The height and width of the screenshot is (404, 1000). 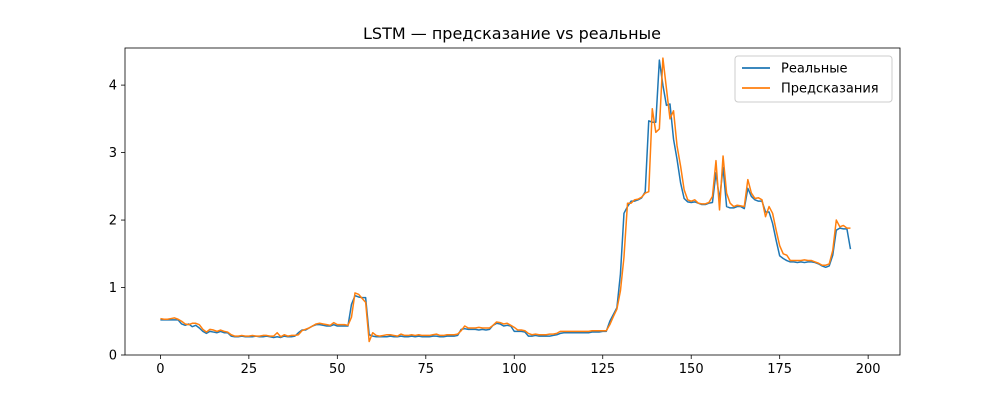 What do you see at coordinates (868, 369) in the screenshot?
I see `x-tick-label: 200` at bounding box center [868, 369].